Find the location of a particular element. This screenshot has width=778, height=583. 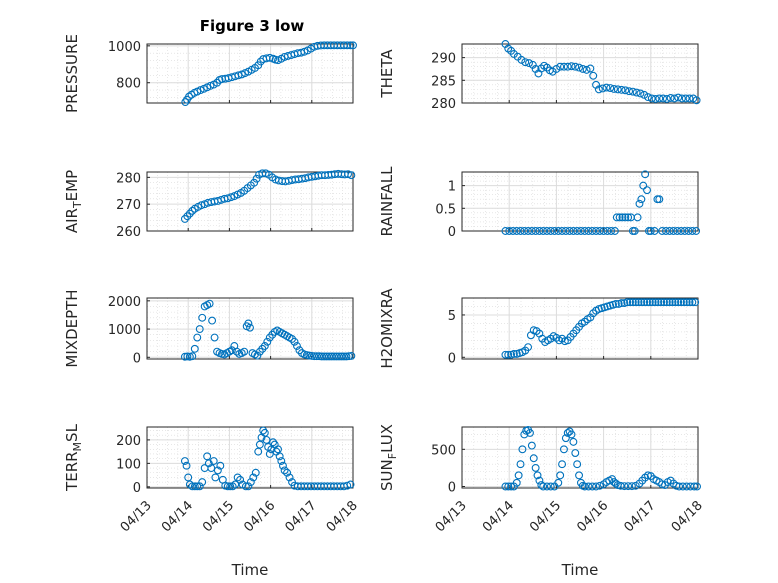

y-axis-label: SUNFLUX is located at coordinates (388, 457).